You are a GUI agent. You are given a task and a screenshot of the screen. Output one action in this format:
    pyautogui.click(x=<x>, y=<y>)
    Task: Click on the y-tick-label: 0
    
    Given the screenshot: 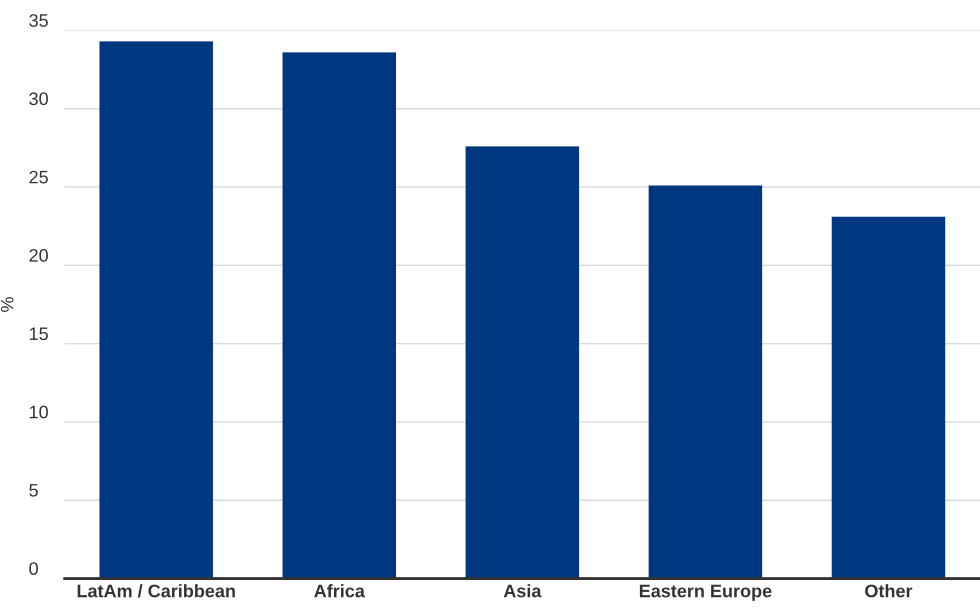 What is the action you would take?
    pyautogui.click(x=33, y=568)
    